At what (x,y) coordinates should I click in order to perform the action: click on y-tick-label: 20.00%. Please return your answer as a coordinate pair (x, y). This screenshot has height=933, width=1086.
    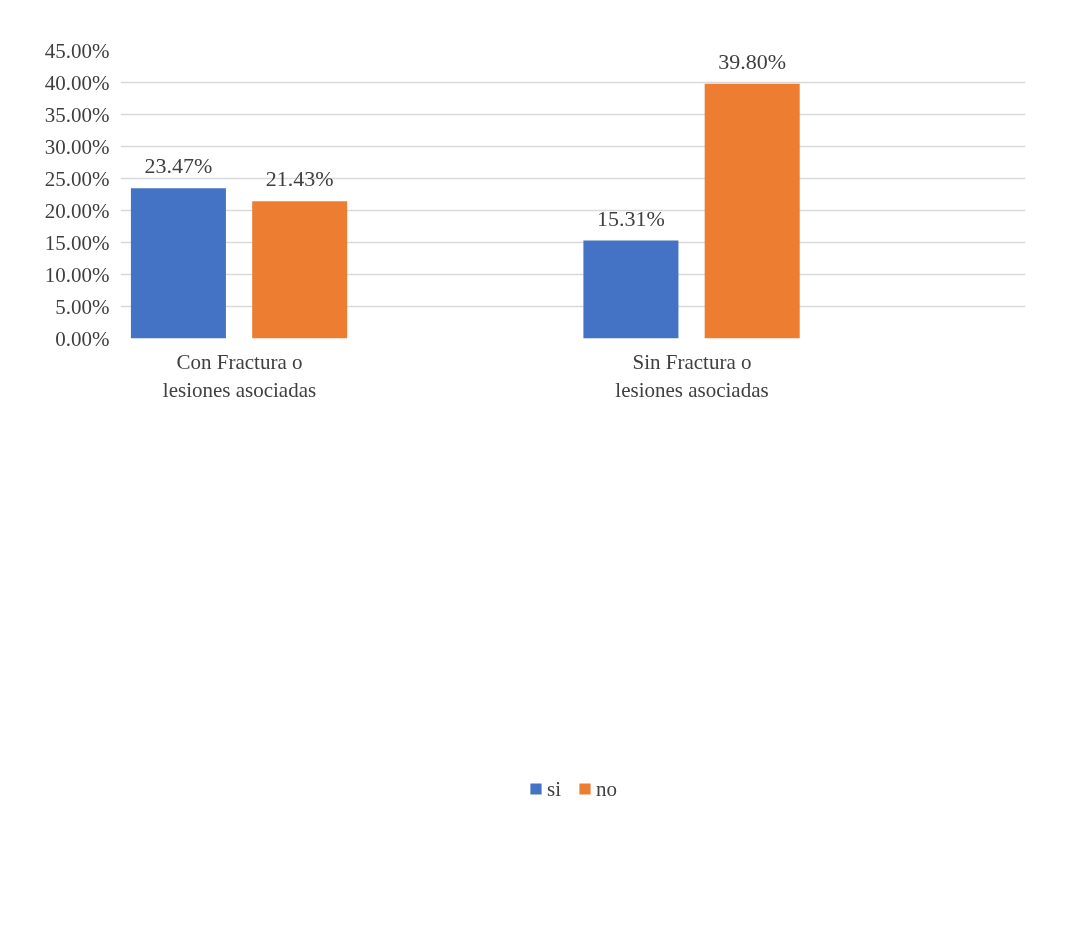
    Looking at the image, I should click on (77, 210).